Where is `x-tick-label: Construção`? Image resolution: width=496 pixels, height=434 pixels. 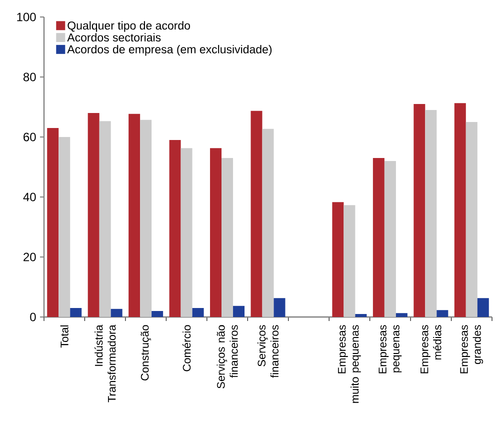 x-tick-label: Construção is located at coordinates (145, 352).